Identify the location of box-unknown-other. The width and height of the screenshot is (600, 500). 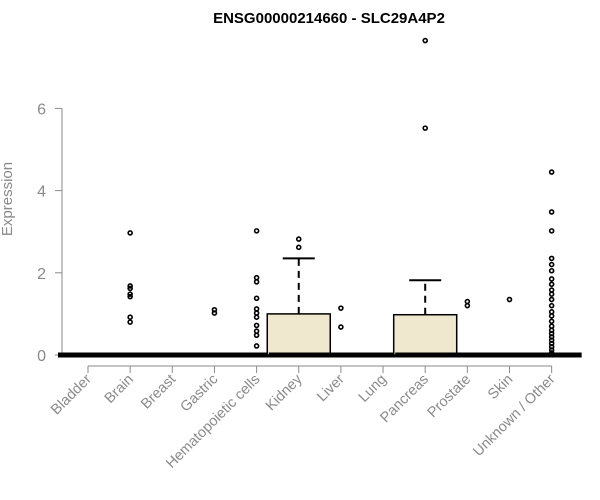
(551, 263).